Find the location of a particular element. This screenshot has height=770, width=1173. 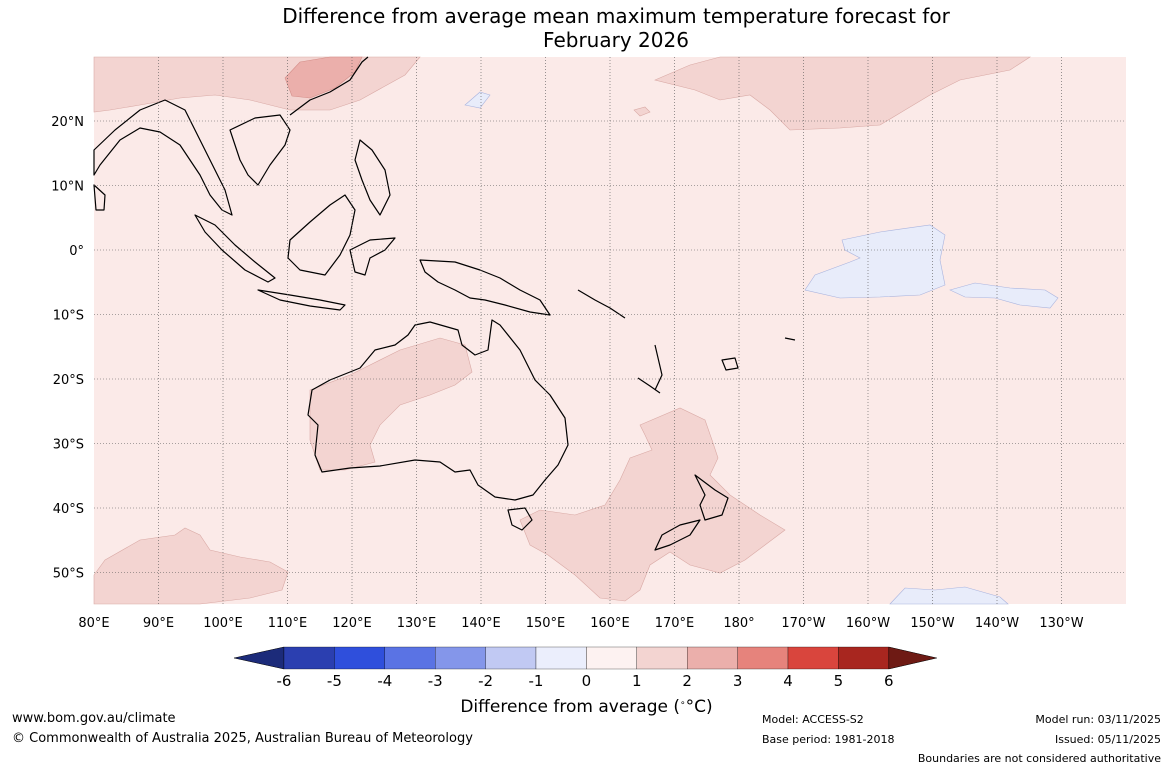

colorbar-tick-label: 2 is located at coordinates (687, 681).